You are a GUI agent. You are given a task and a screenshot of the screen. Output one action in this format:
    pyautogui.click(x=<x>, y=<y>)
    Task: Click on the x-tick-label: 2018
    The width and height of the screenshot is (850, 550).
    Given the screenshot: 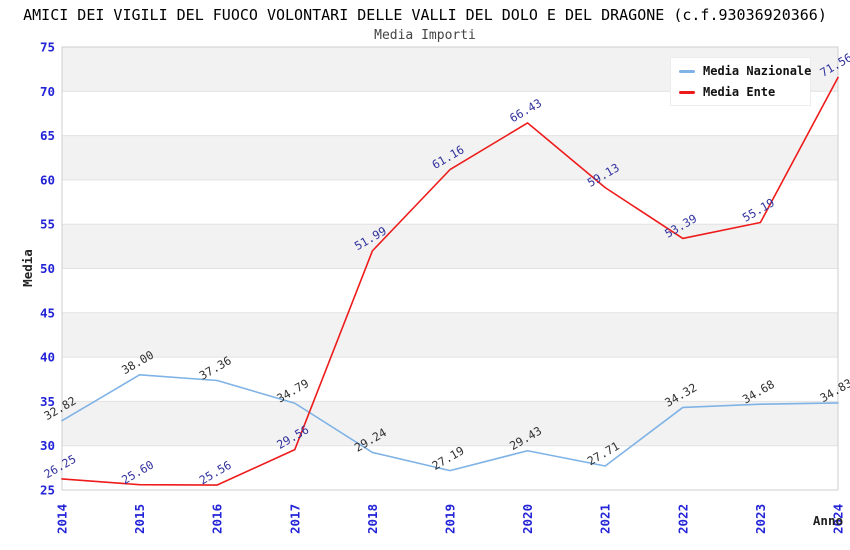 What is the action you would take?
    pyautogui.click(x=372, y=519)
    